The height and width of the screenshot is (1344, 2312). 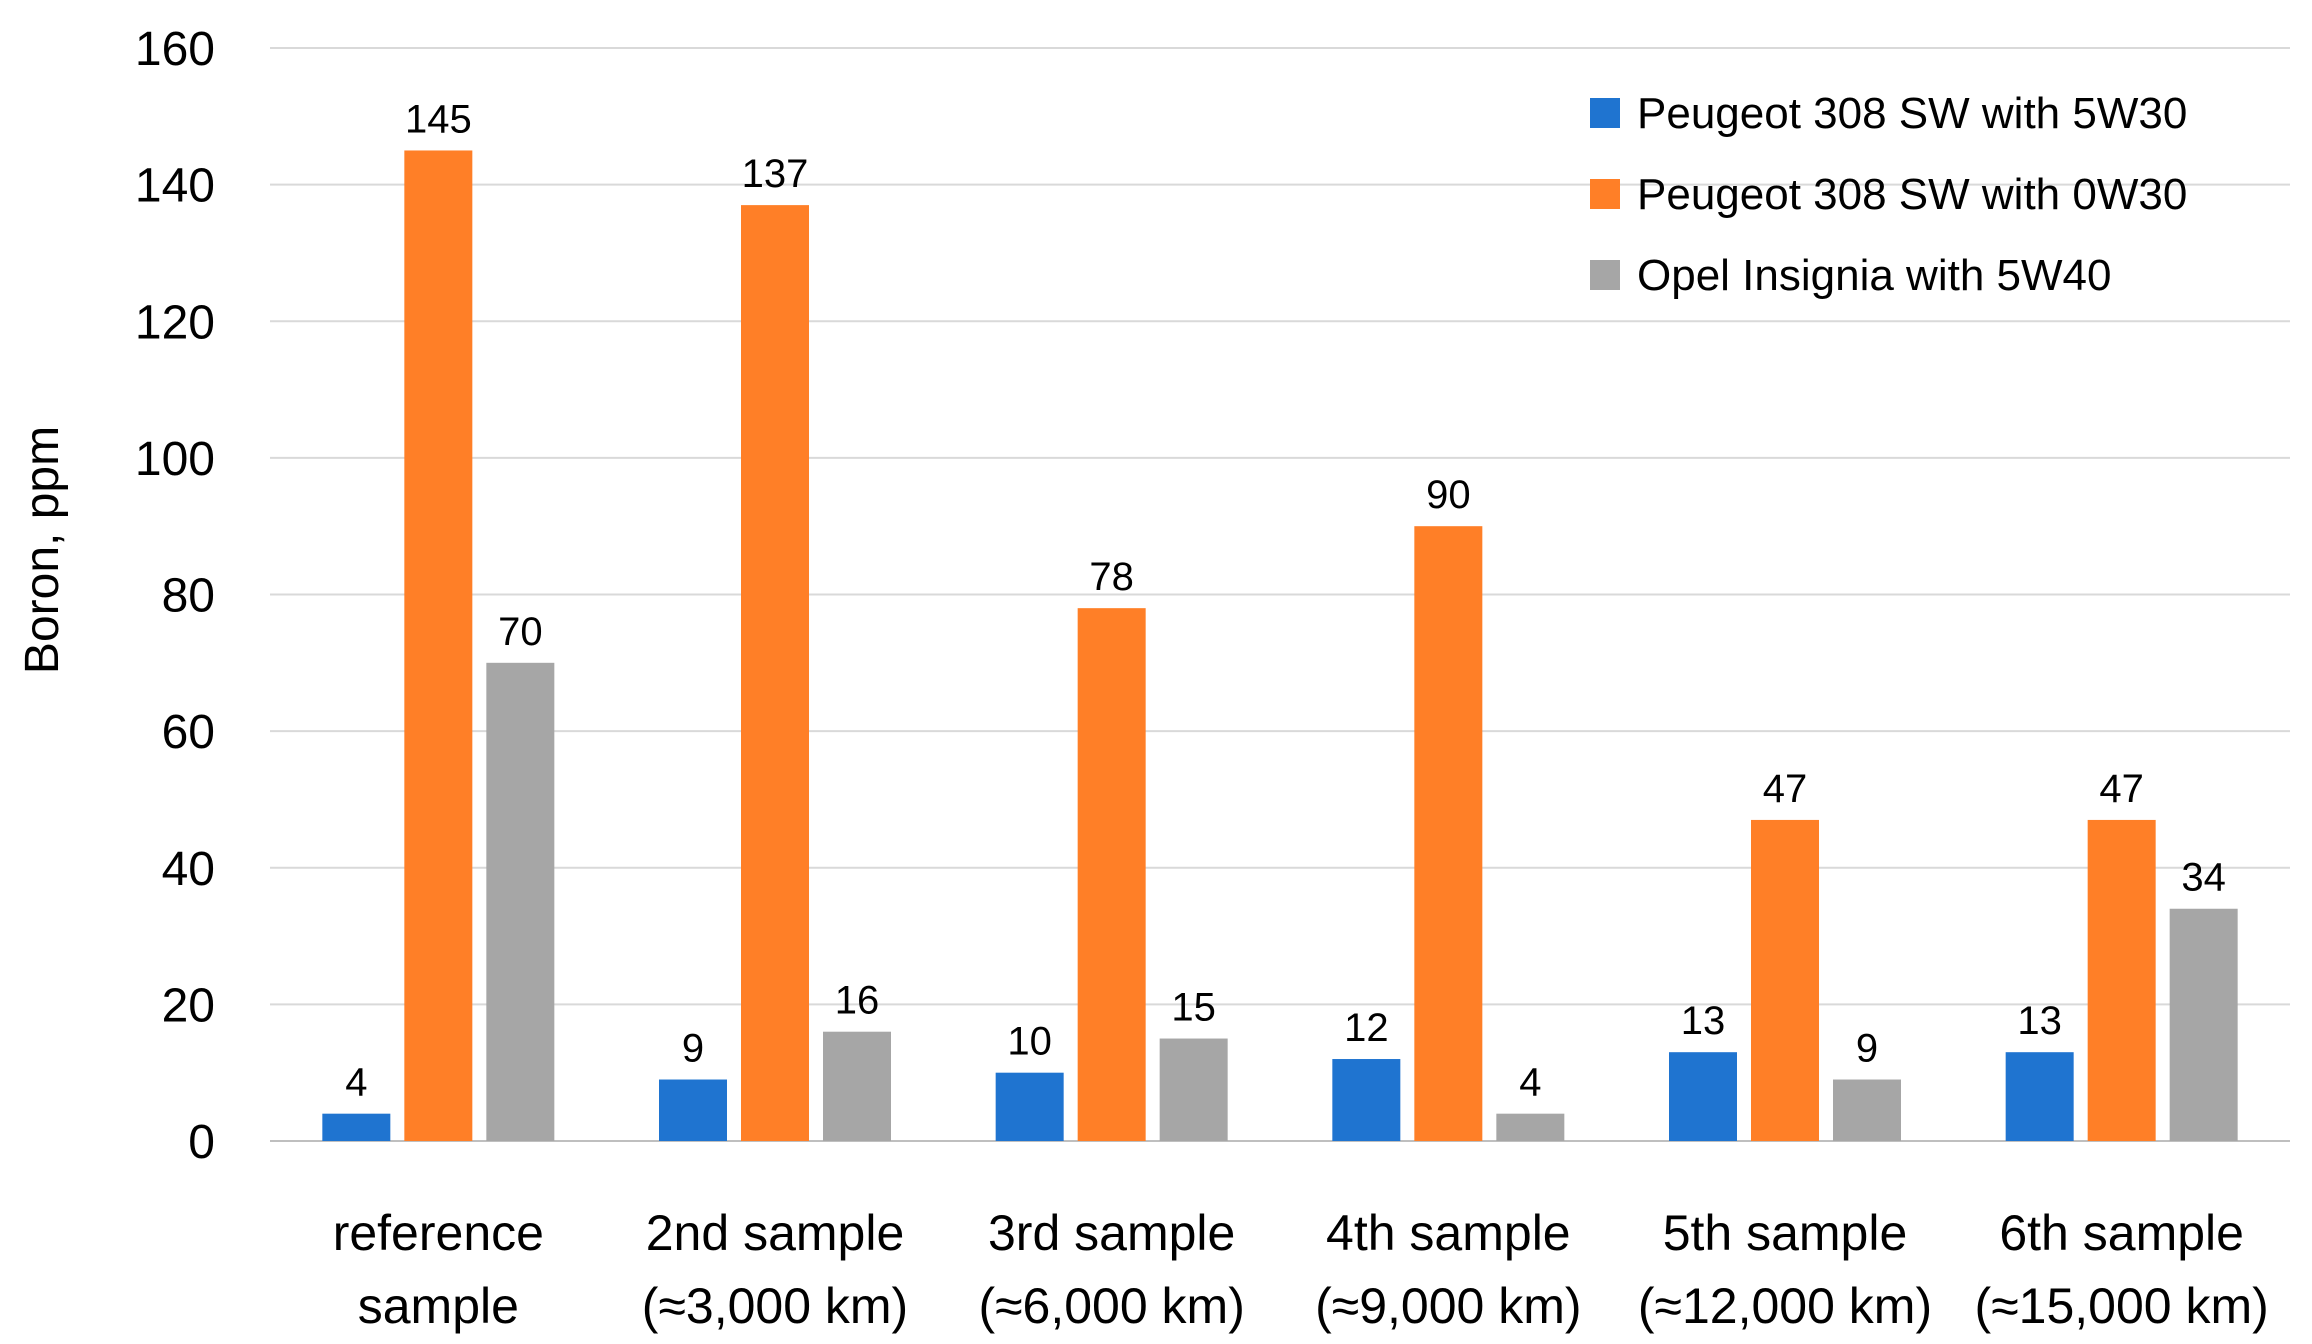 I want to click on category-label: (≈9,000 km), so click(x=1448, y=1306).